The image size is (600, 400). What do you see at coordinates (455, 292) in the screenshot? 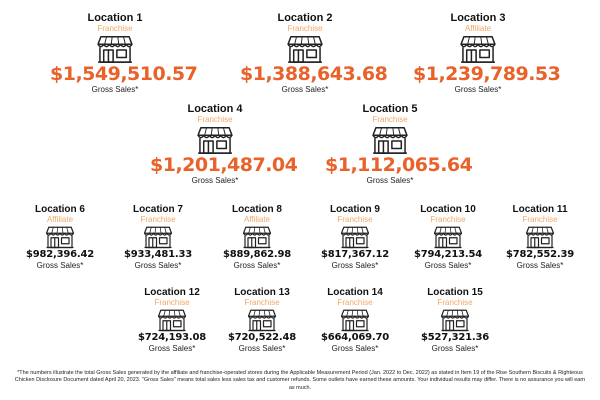
I see `location-name: Location 15` at bounding box center [455, 292].